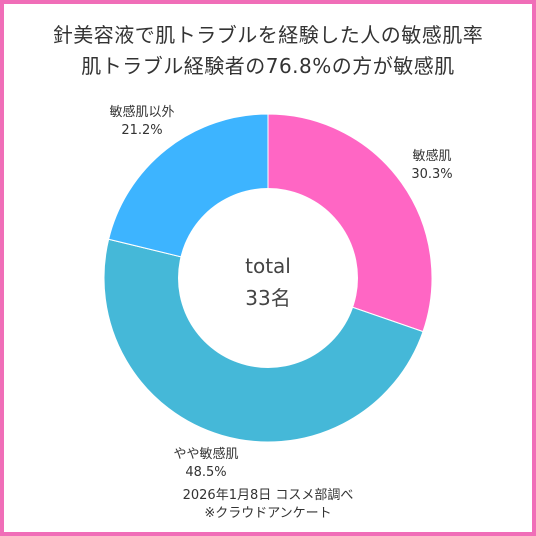 Image resolution: width=536 pixels, height=536 pixels. I want to click on donut-hole, so click(268, 278).